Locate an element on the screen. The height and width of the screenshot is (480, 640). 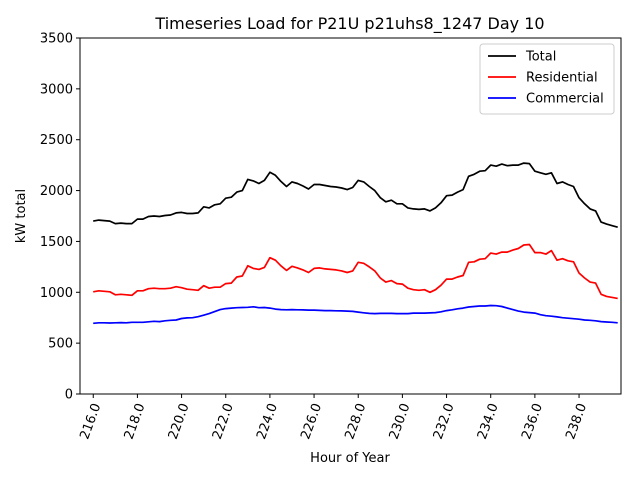
y-tick-label: 3000 is located at coordinates (56, 89).